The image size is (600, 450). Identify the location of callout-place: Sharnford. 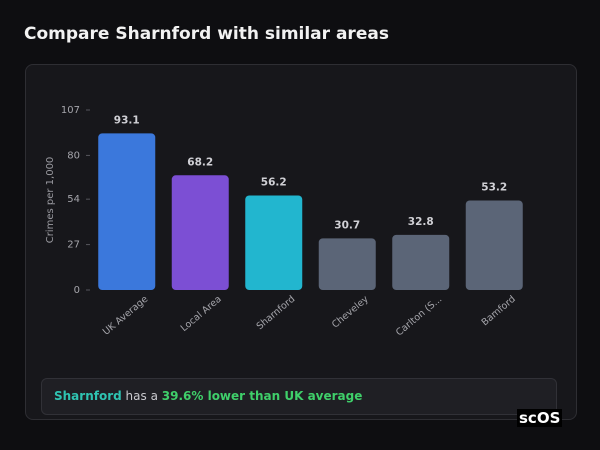
(88, 396).